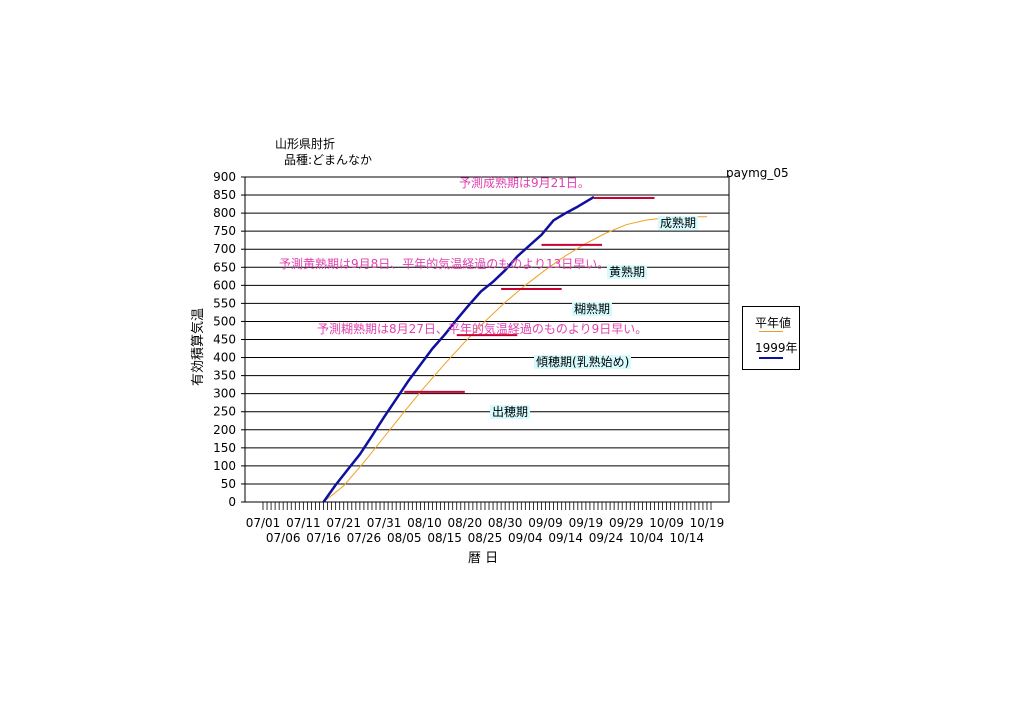 The width and height of the screenshot is (1024, 724). Describe the element at coordinates (458, 349) in the screenshot. I see `series-1999-line` at that location.